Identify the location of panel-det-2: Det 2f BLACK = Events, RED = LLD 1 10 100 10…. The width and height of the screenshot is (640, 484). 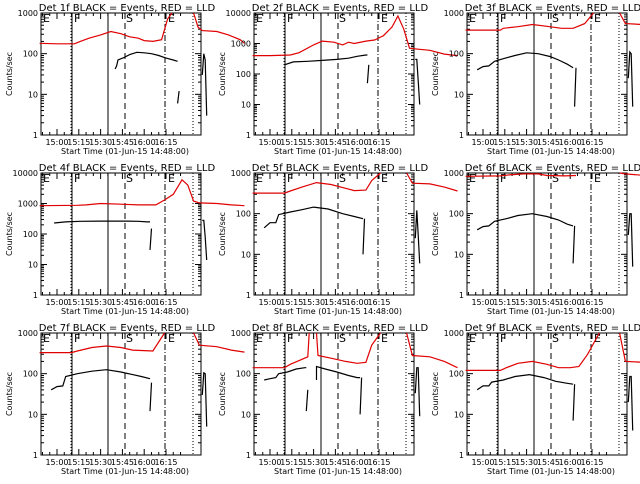
(338, 79).